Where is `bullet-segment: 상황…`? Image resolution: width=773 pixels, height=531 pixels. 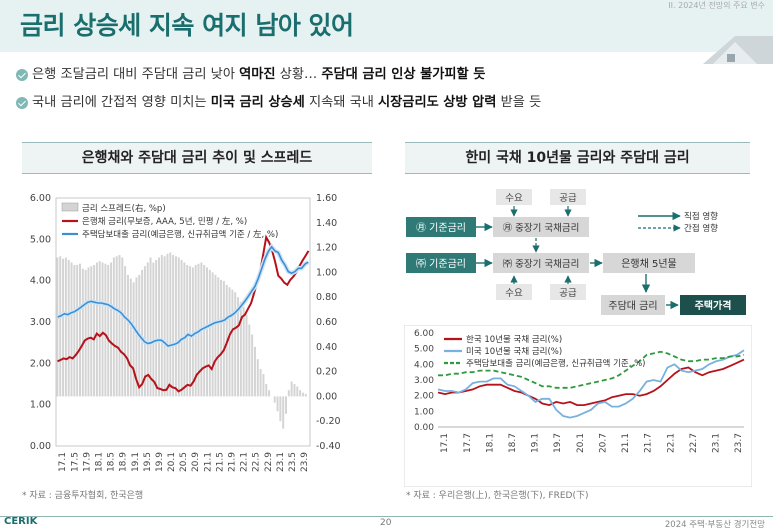
bullet-segment: 상황… is located at coordinates (298, 74).